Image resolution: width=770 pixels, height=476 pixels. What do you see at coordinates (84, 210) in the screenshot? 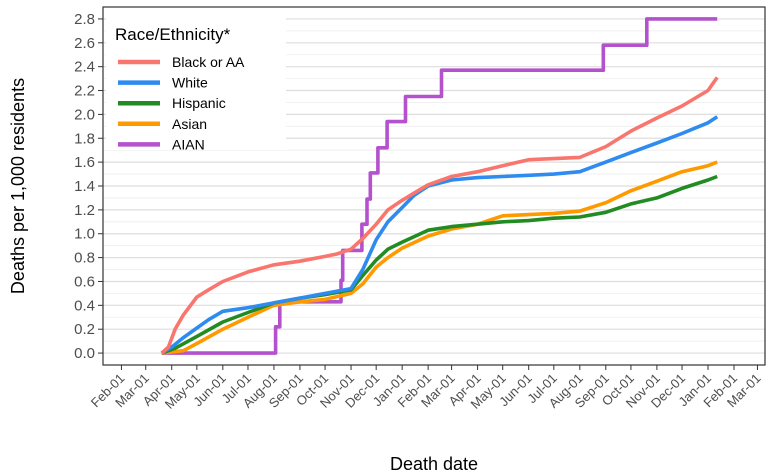
I see `y-tick-label: 1.2` at bounding box center [84, 210].